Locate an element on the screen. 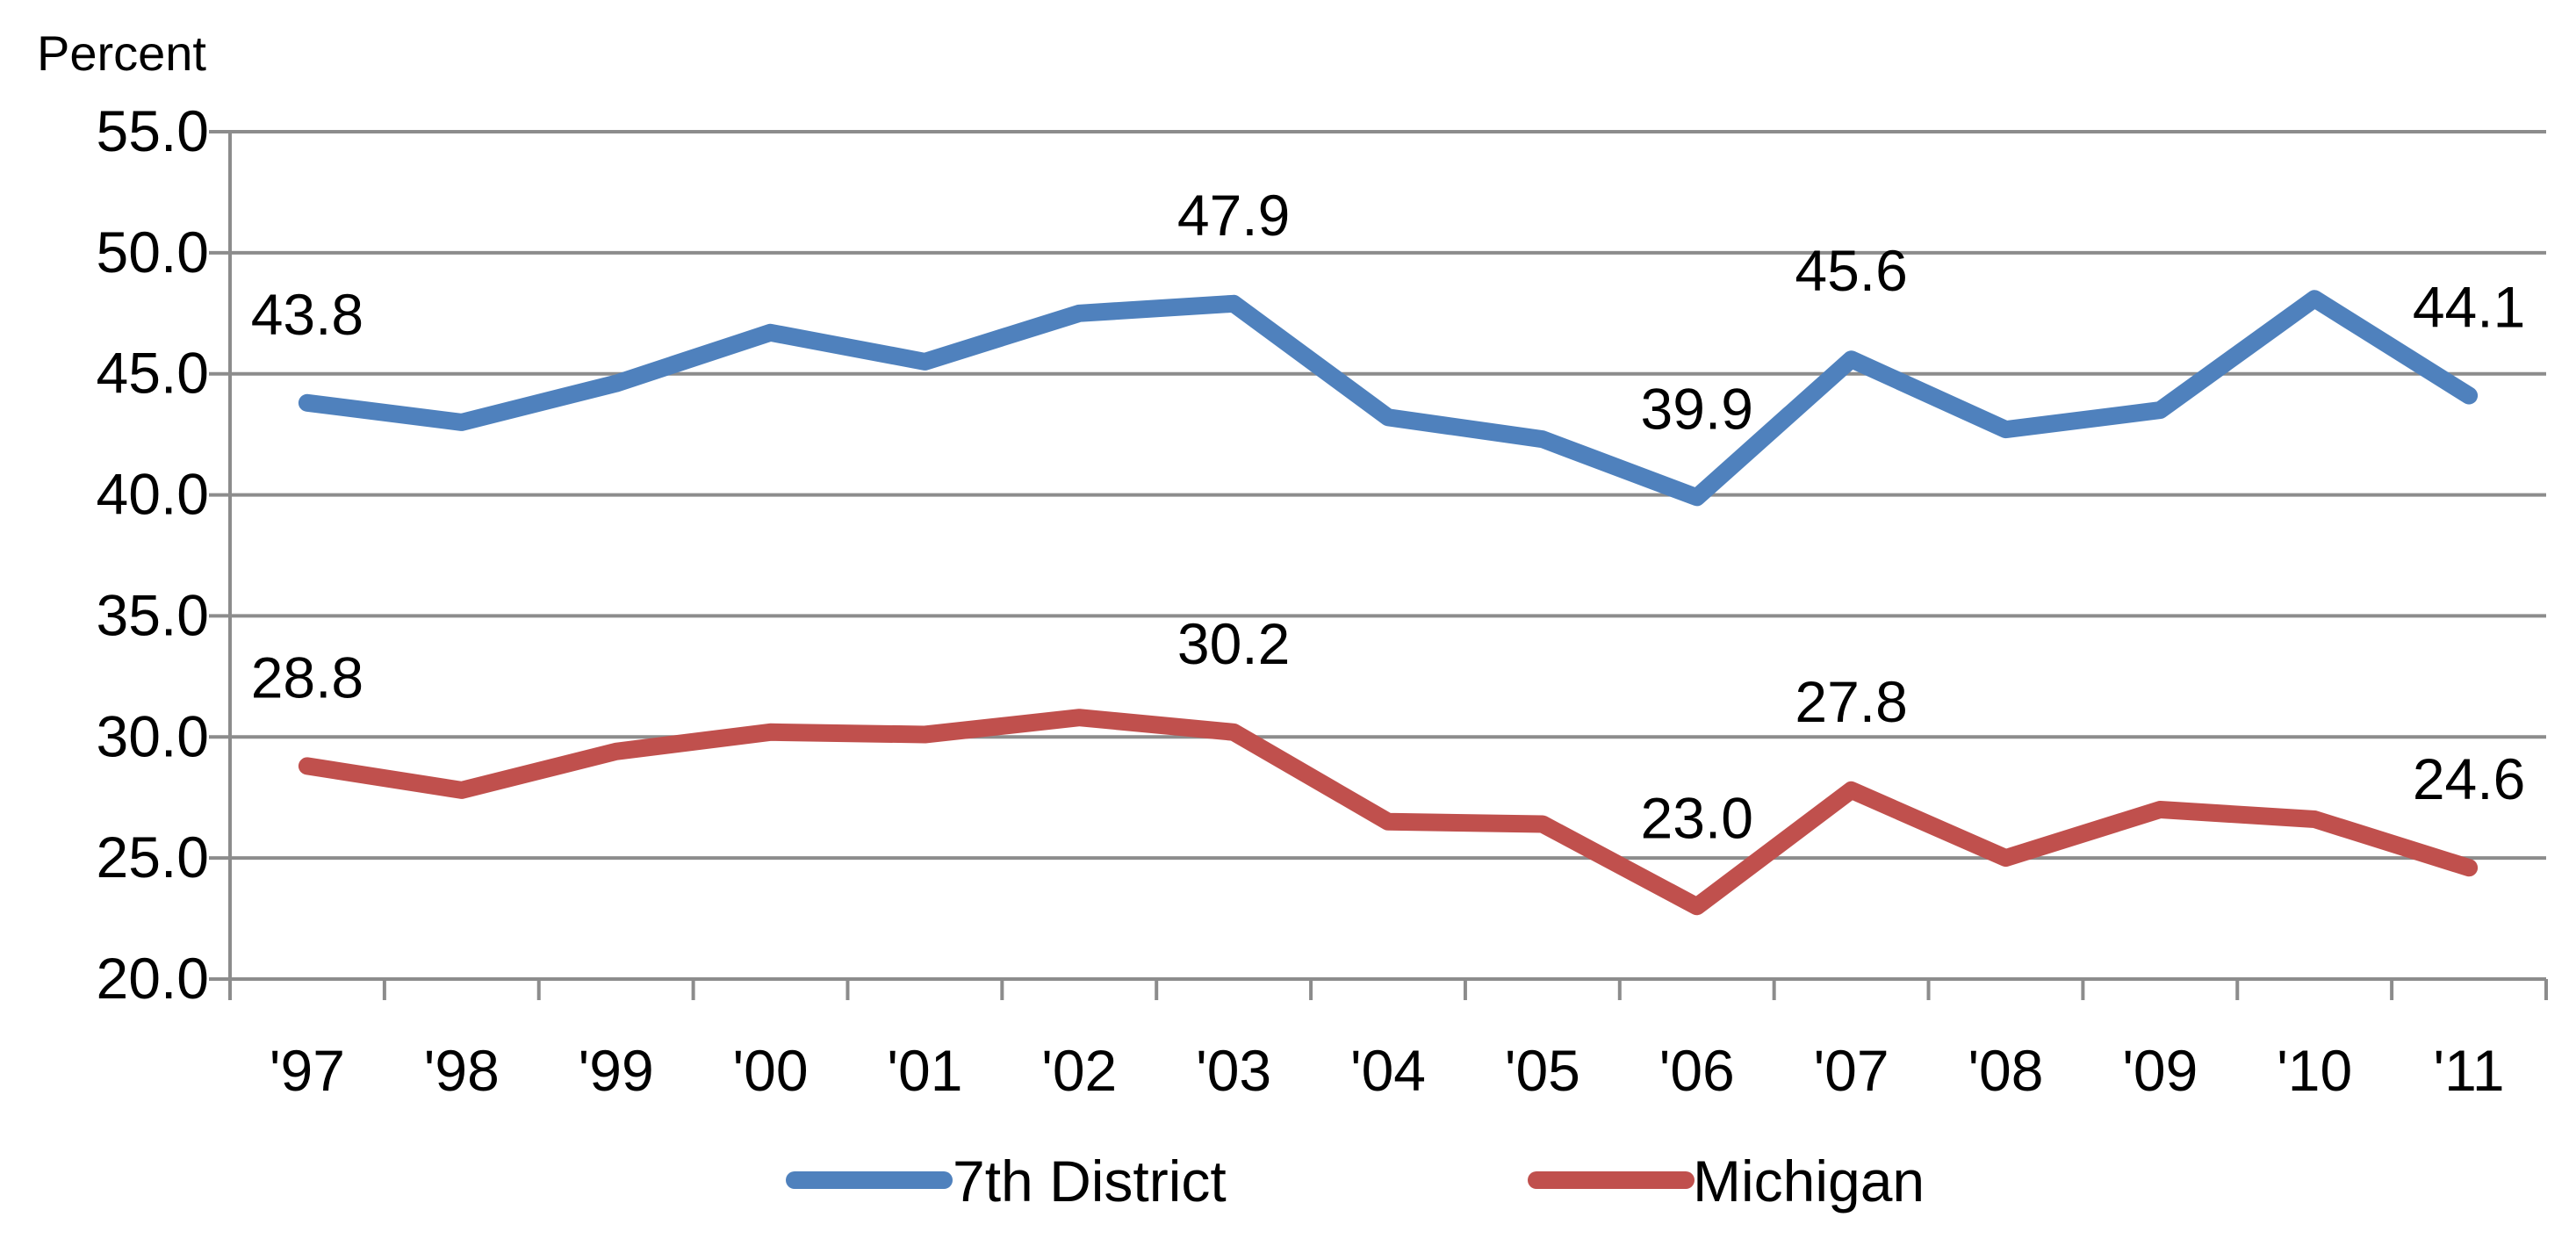 This screenshot has height=1246, width=2576. legend-label: 7th District is located at coordinates (1090, 1181).